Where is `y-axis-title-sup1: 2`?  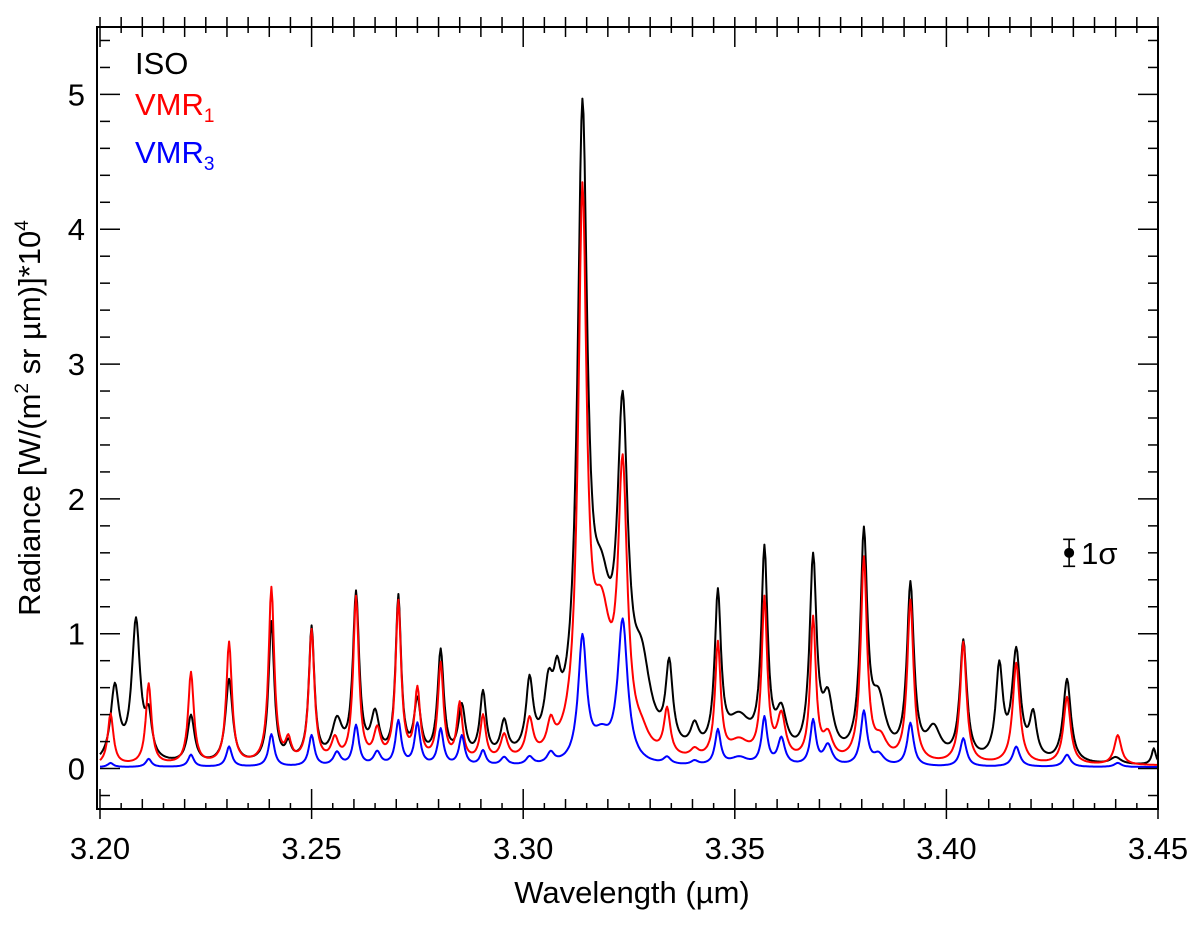
y-axis-title-sup1: 2 is located at coordinates (22, 388).